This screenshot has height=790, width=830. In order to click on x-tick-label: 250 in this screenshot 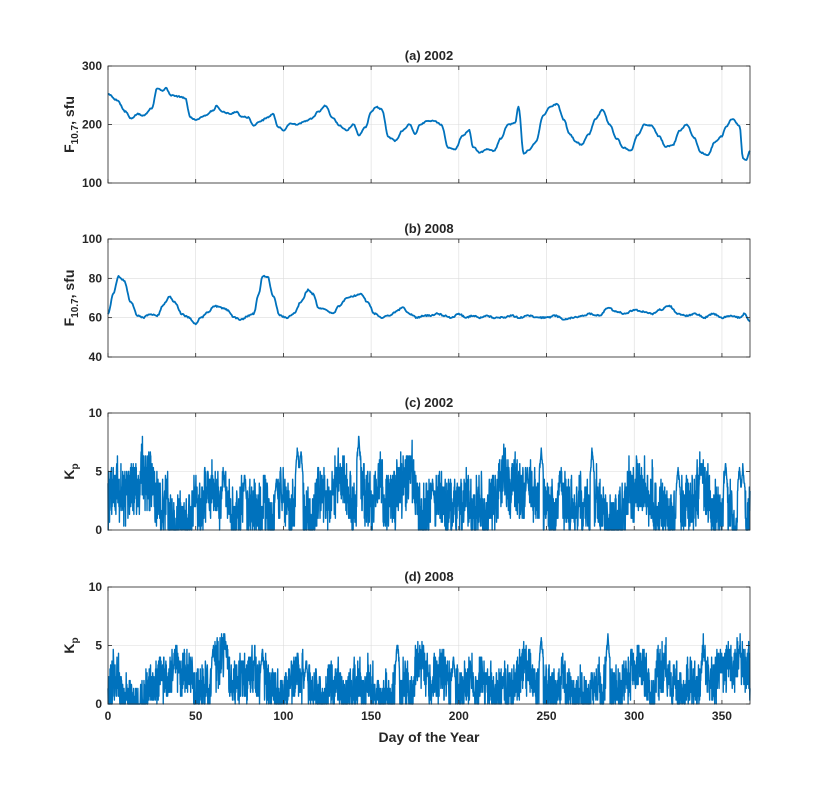, I will do `click(547, 716)`.